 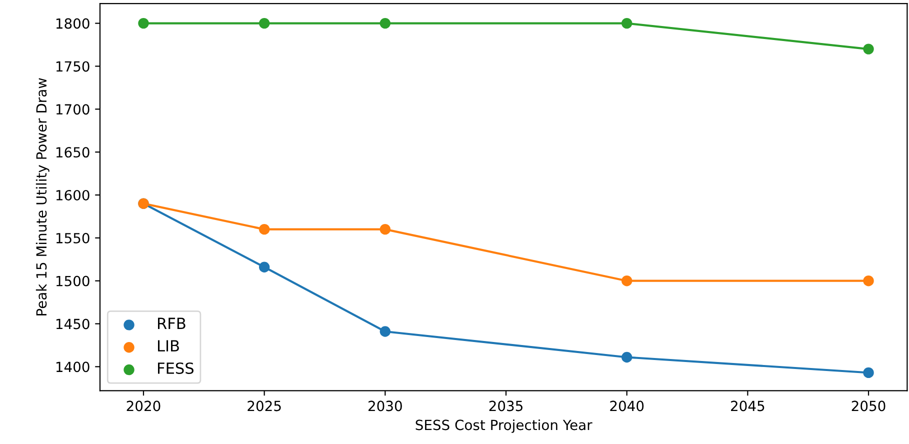 I want to click on x-tick-label: 2035, so click(x=505, y=406).